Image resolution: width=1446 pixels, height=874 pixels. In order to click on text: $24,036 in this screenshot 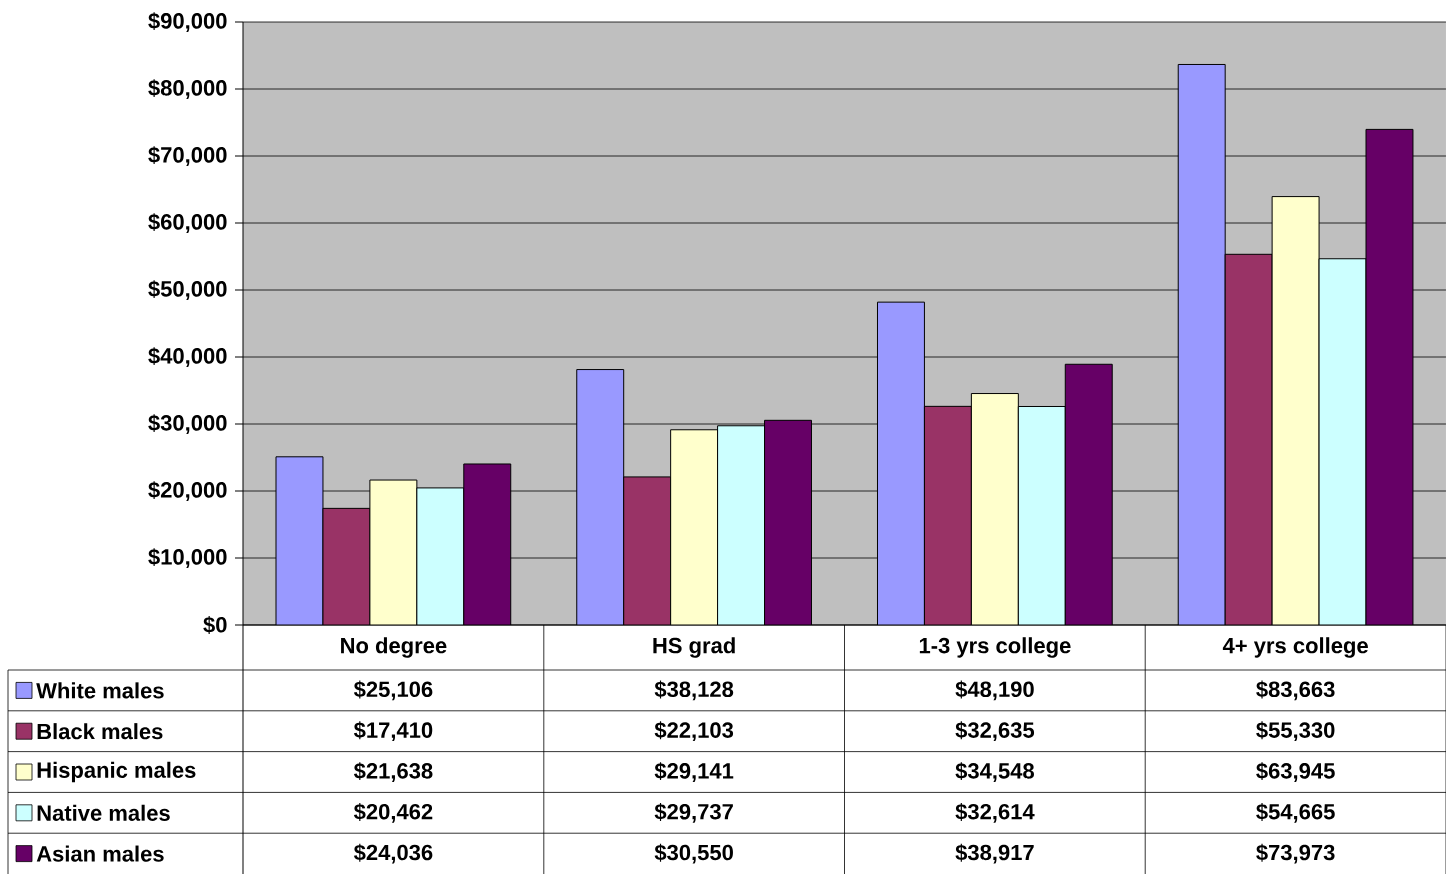, I will do `click(393, 853)`.